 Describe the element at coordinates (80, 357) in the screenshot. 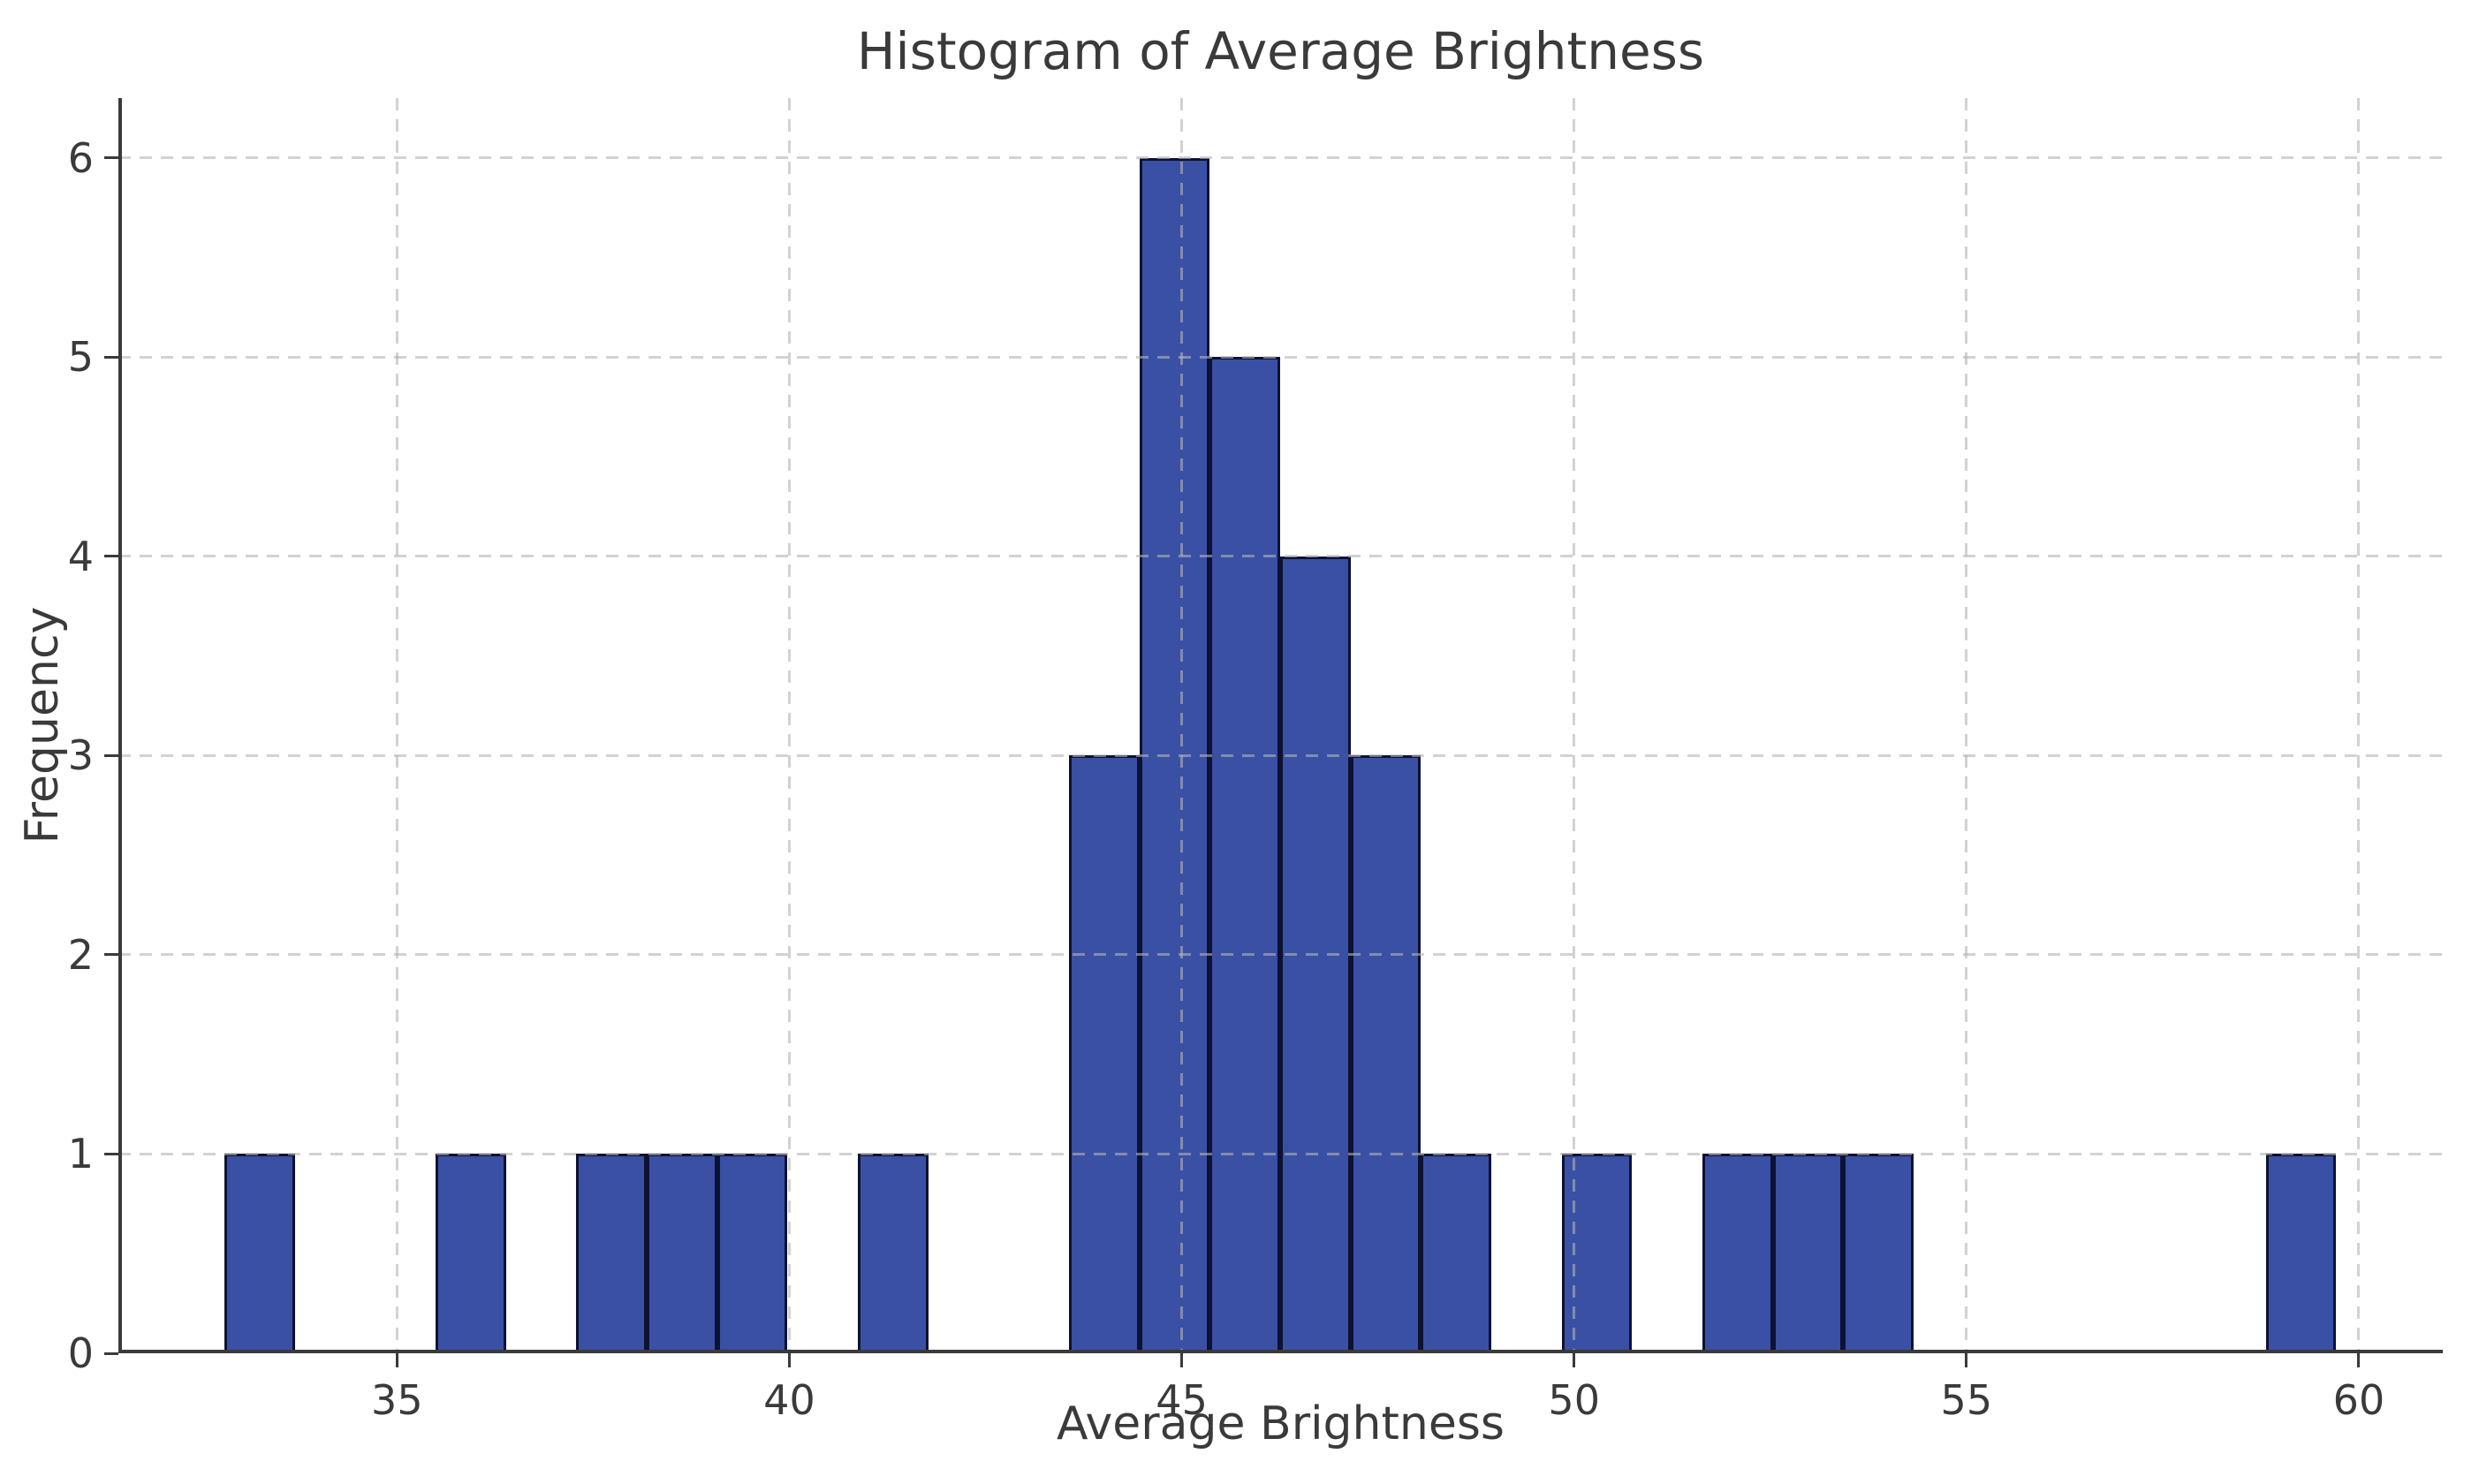

I see `y-tick-label: 5` at that location.